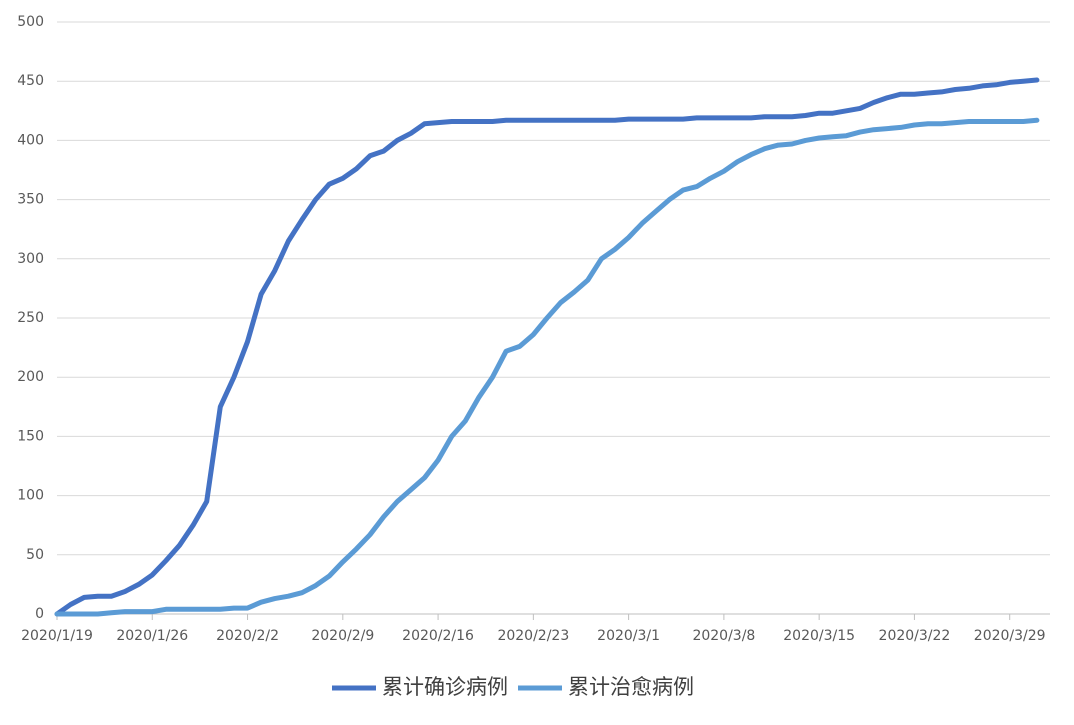 The height and width of the screenshot is (725, 1074). What do you see at coordinates (723, 636) in the screenshot?
I see `x-tick-label: 2020/3/8` at bounding box center [723, 636].